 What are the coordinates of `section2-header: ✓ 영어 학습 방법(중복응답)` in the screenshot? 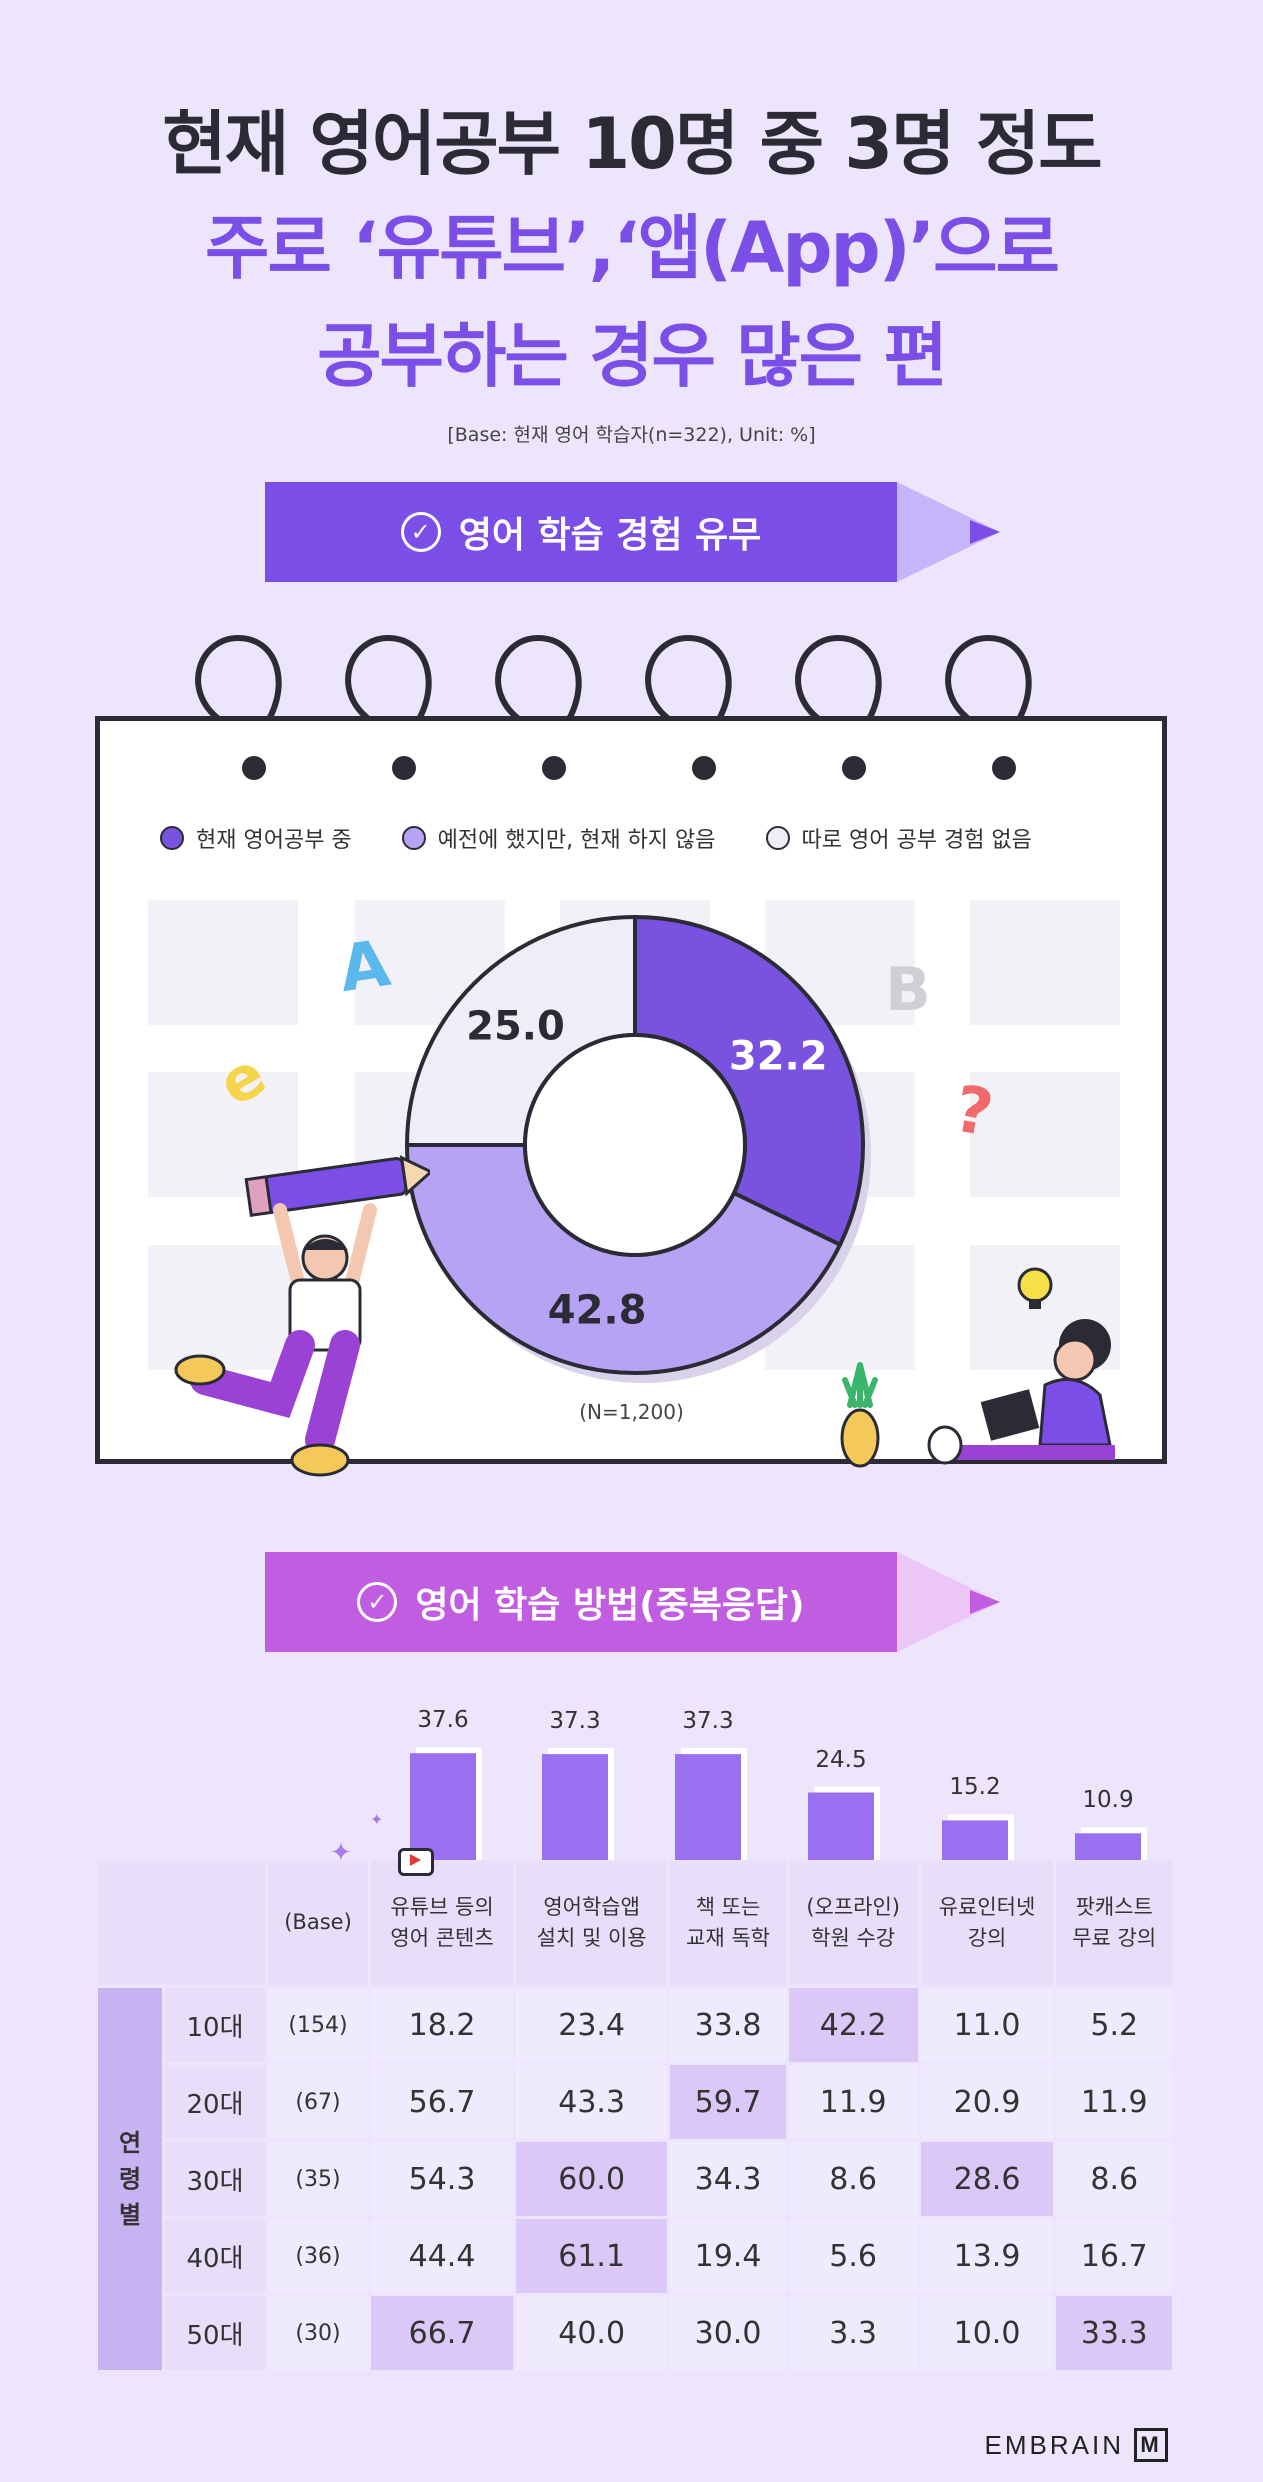 It's located at (635, 1602).